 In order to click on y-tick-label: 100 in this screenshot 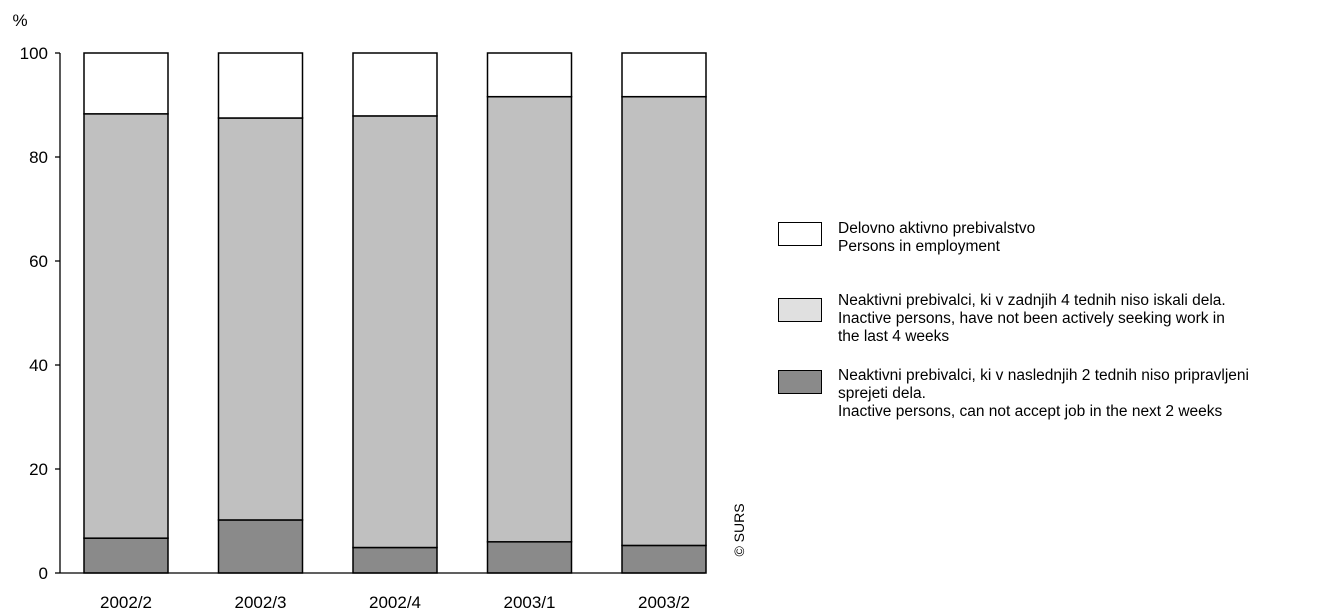, I will do `click(34, 53)`.